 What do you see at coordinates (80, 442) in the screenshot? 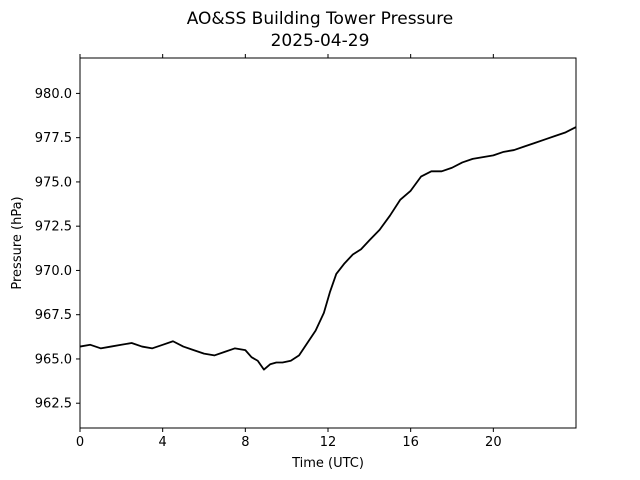
I see `x-tick-label: 0` at bounding box center [80, 442].